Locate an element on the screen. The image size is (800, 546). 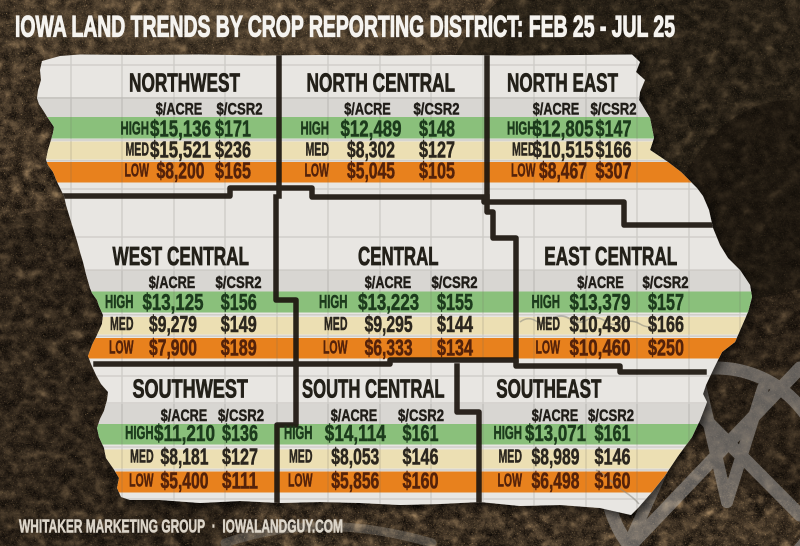
svg-text: $156 is located at coordinates (239, 302).